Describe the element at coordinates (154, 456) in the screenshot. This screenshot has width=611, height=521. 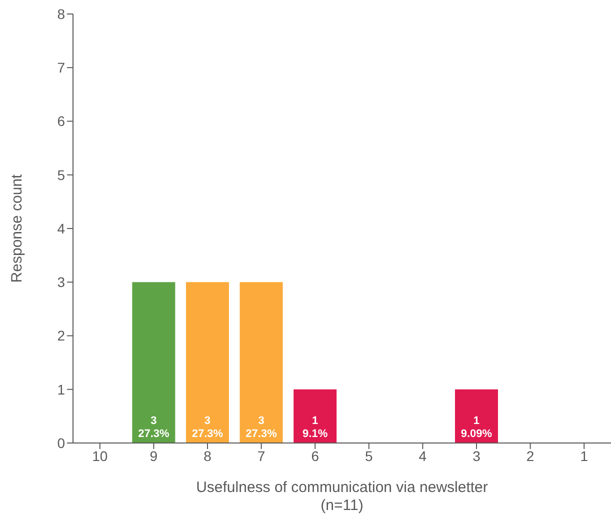
I see `x-tick-label: 9` at that location.